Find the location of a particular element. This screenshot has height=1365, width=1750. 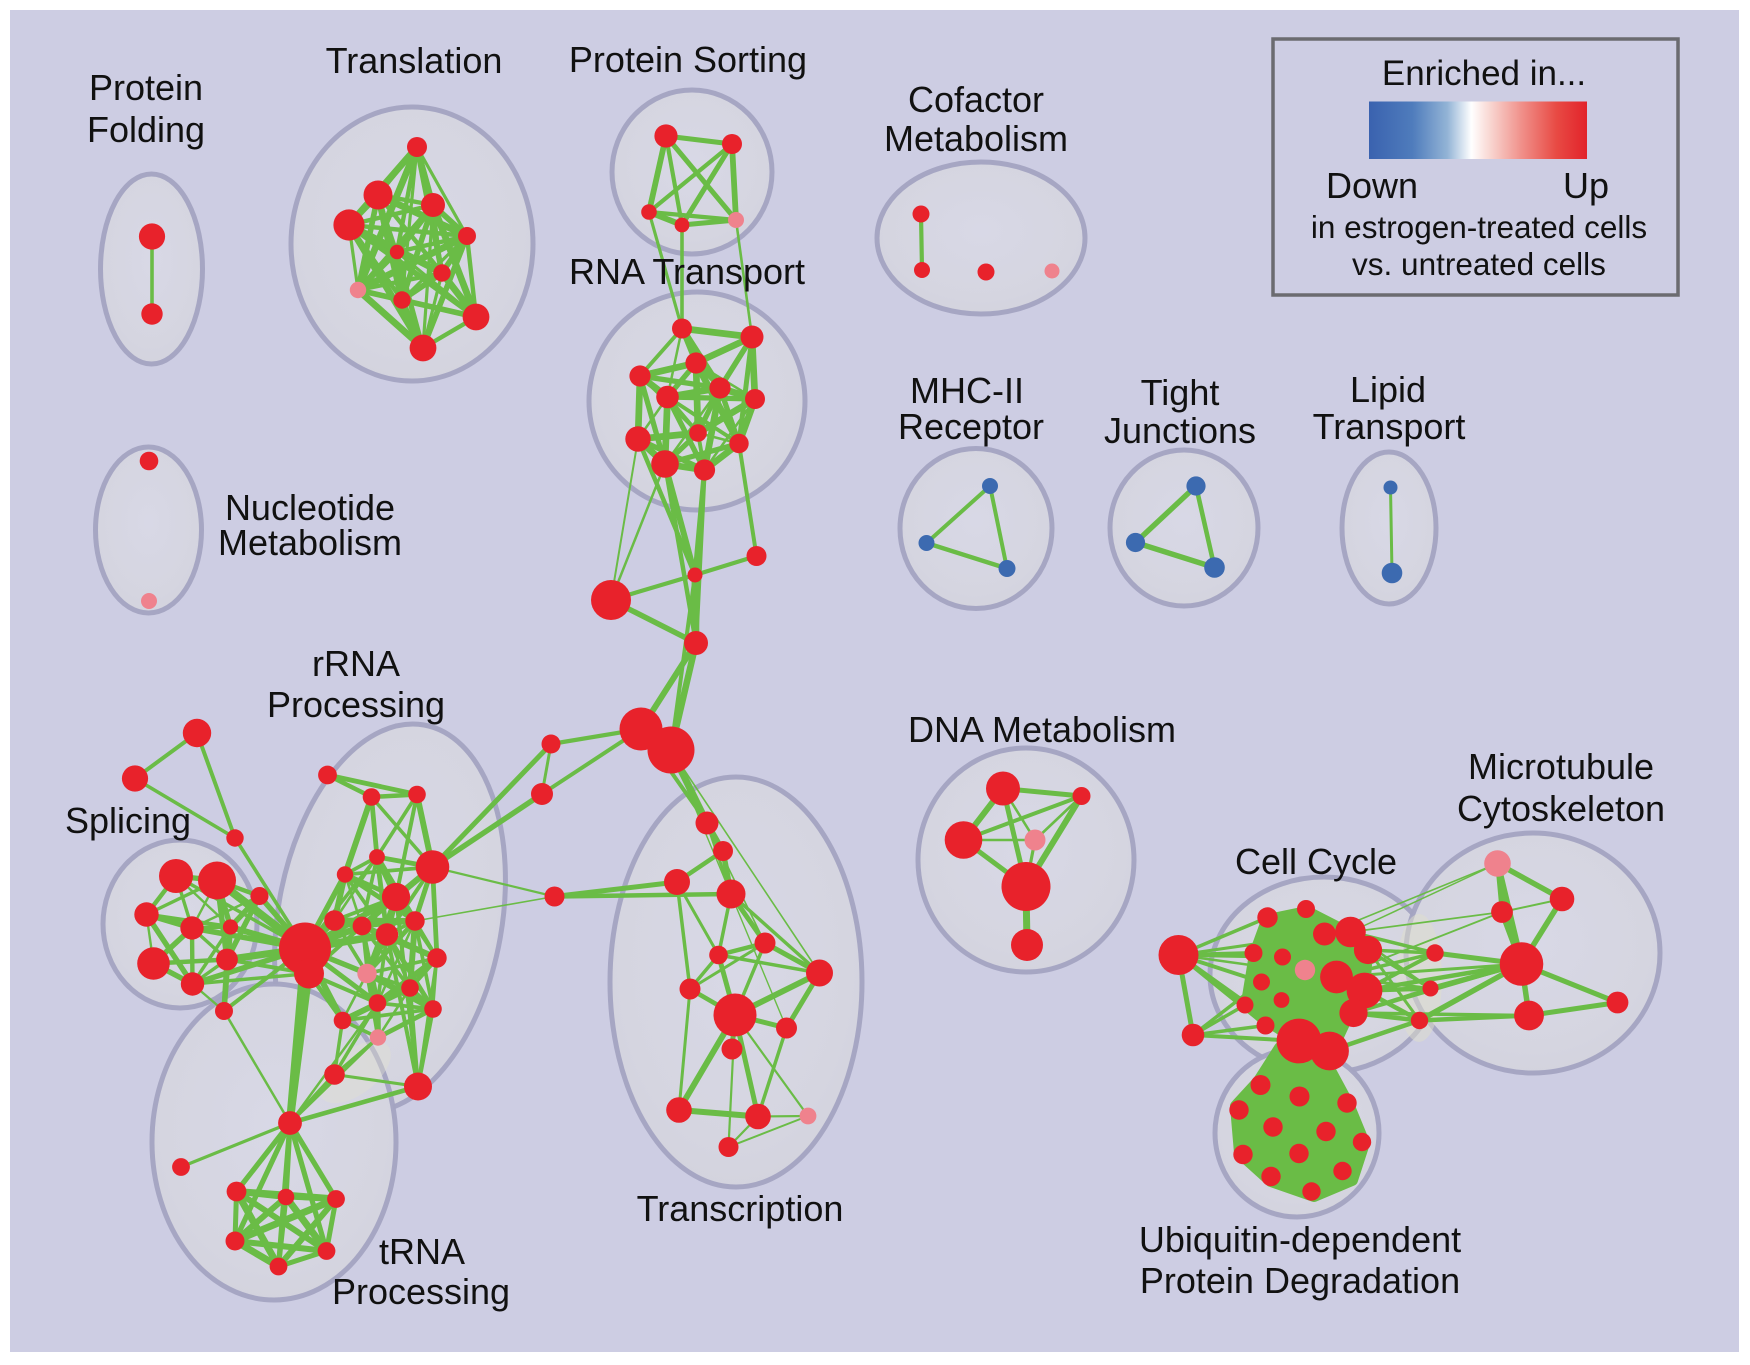

svg-text: Microtubule is located at coordinates (1561, 766).